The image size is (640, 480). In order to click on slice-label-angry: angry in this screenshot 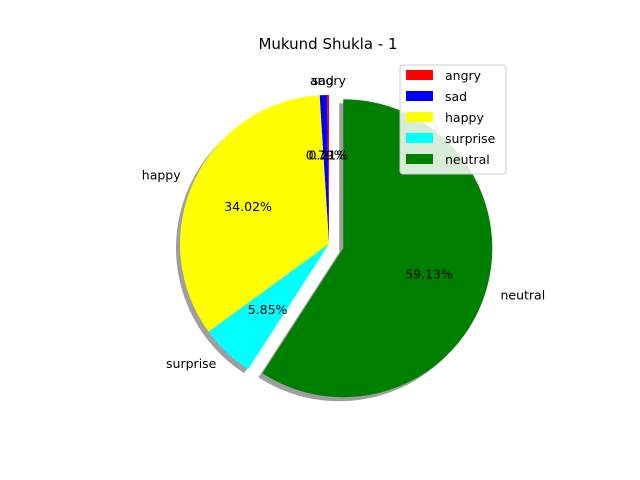, I will do `click(328, 80)`.